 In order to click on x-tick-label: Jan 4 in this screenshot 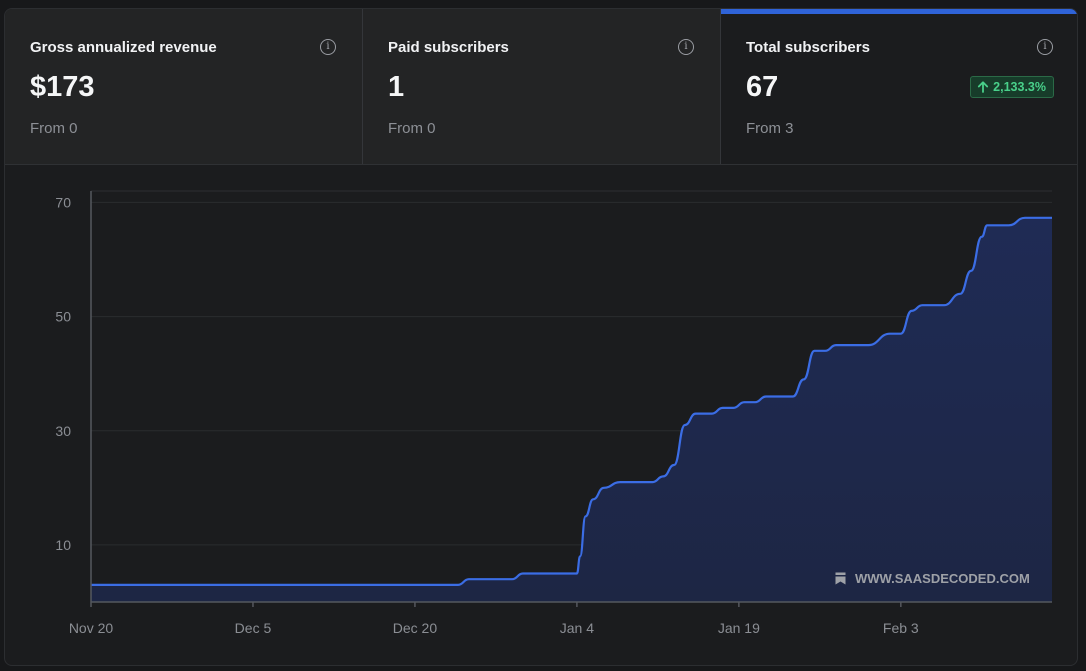, I will do `click(577, 628)`.